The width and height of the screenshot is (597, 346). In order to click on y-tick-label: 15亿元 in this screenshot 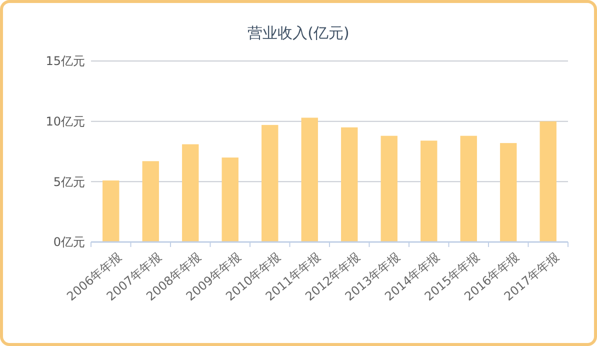, I will do `click(65, 61)`.